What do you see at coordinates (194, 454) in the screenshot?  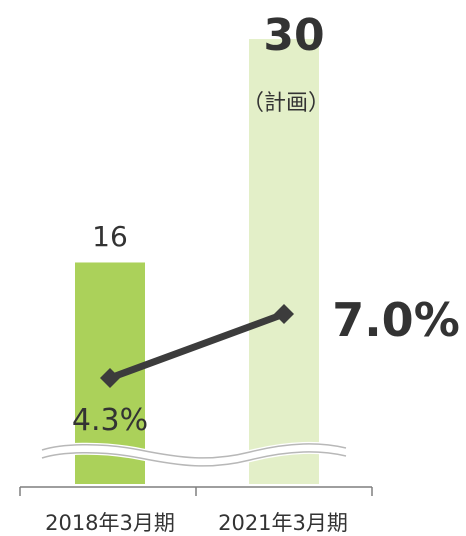 I see `axis-break` at bounding box center [194, 454].